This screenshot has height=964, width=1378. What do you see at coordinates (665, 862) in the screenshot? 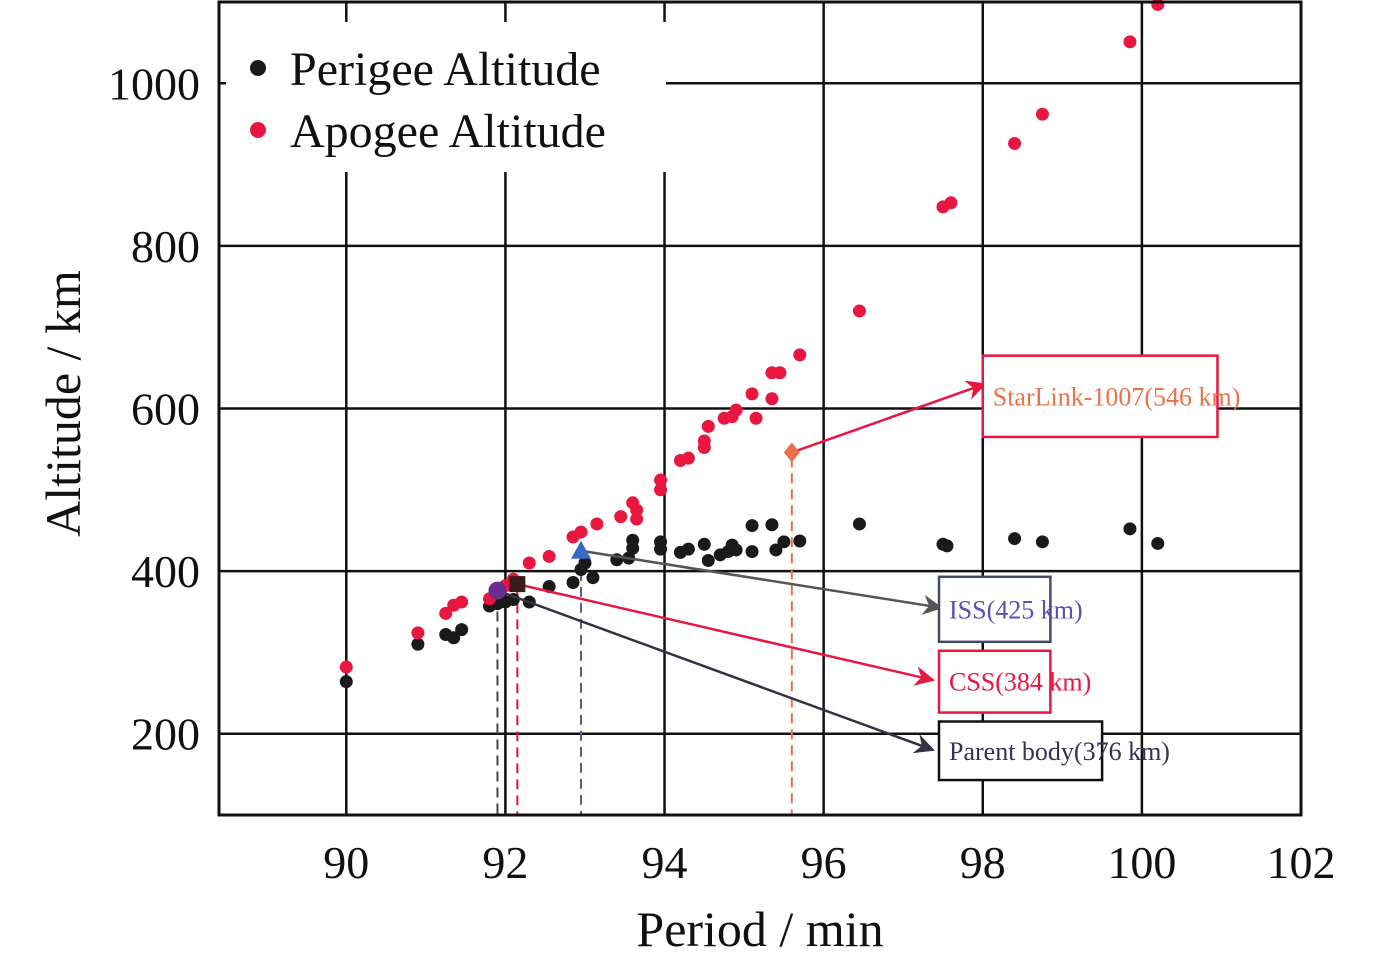
I see `x-tick-label: 94` at bounding box center [665, 862].